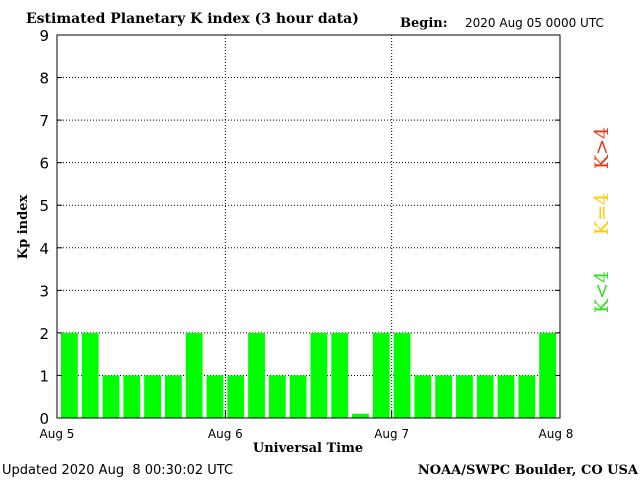 The image size is (640, 480). I want to click on y-tick-label: 3, so click(44, 291).